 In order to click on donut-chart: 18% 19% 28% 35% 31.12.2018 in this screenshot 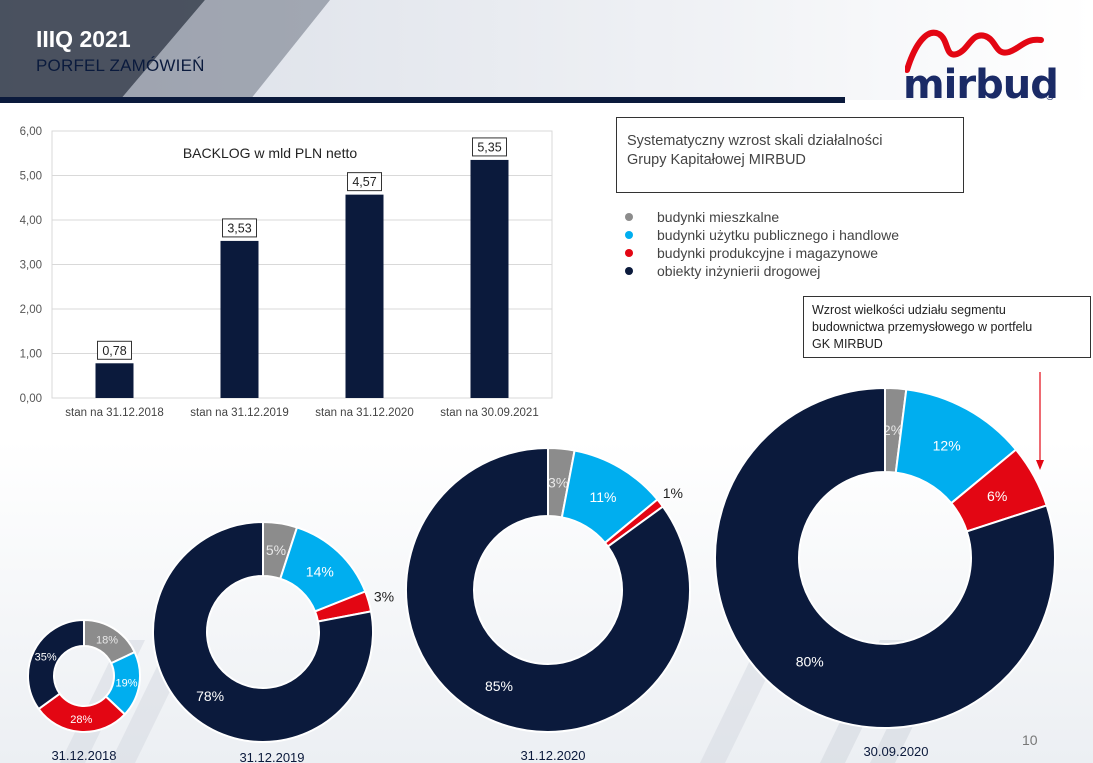, I will do `click(84, 690)`.